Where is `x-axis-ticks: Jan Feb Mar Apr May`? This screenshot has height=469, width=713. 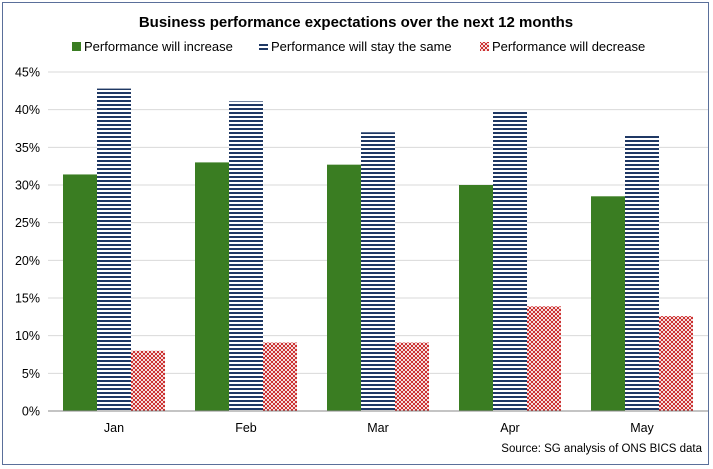 x-axis-ticks: Jan Feb Mar Apr May is located at coordinates (379, 428).